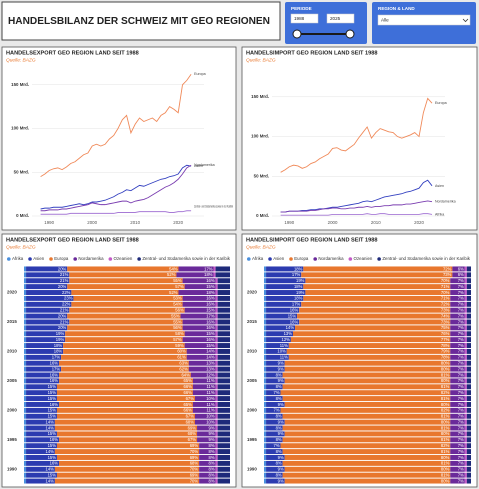 This screenshot has width=479, height=489. What do you see at coordinates (12, 321) in the screenshot?
I see `y-tick-label: 2015` at bounding box center [12, 321].